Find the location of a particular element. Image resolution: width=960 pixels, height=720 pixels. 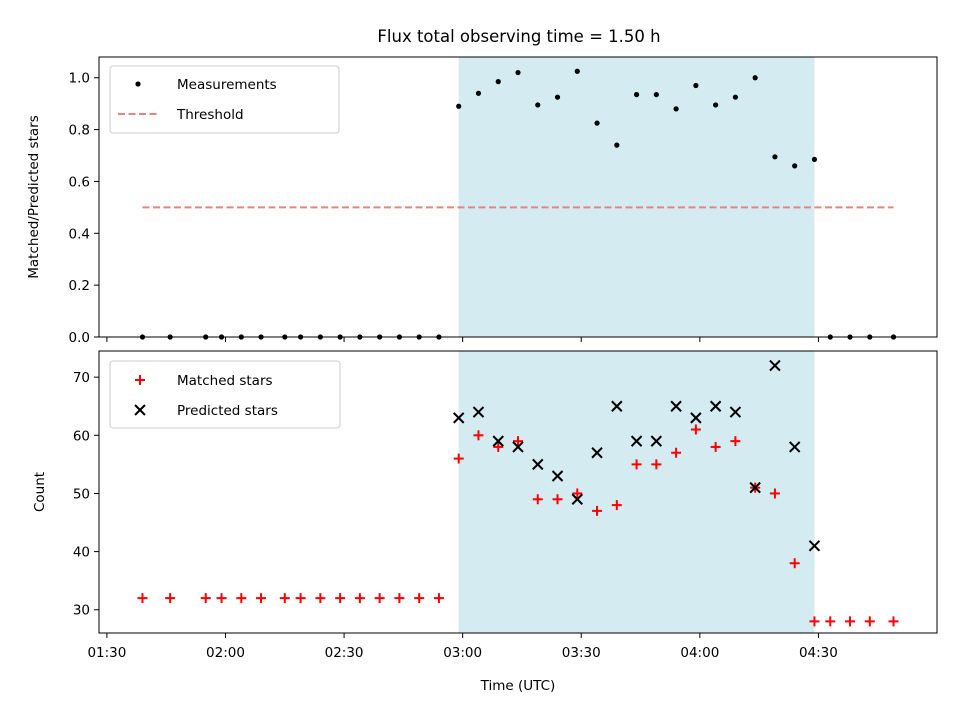

x-tick-label: 03:00 is located at coordinates (462, 653).